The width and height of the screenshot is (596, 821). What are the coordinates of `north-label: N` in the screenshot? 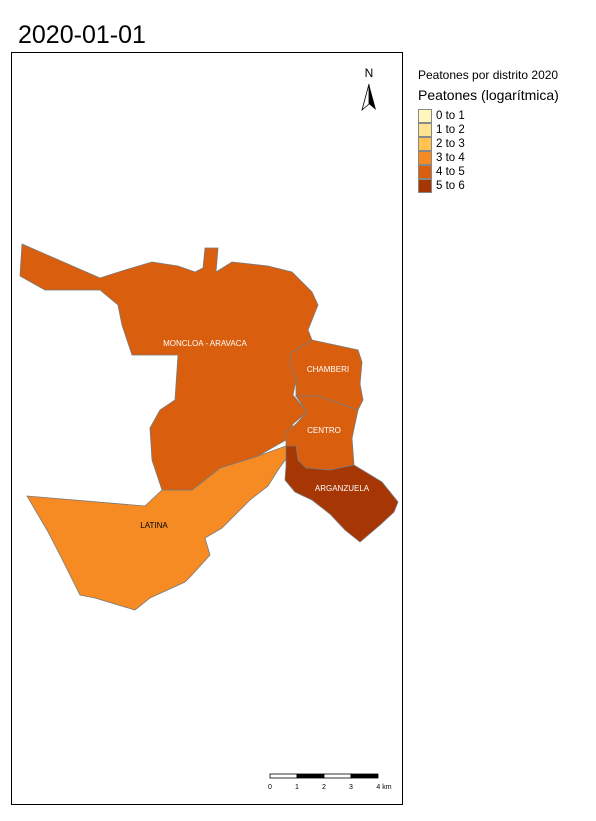 It's located at (369, 73).